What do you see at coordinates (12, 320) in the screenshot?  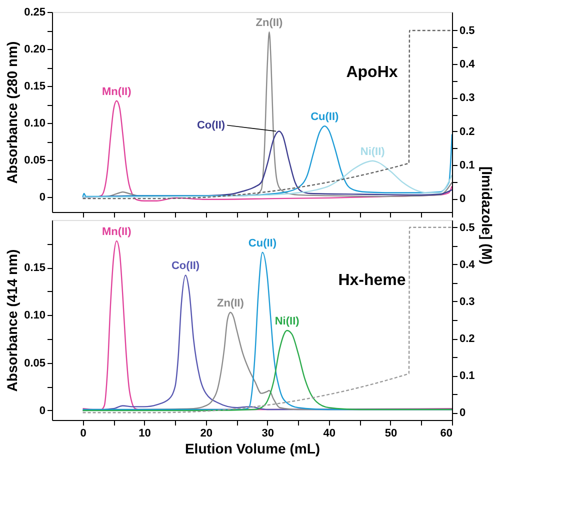 I see `y-axis-title: Absorbance (414 nm)` at bounding box center [12, 320].